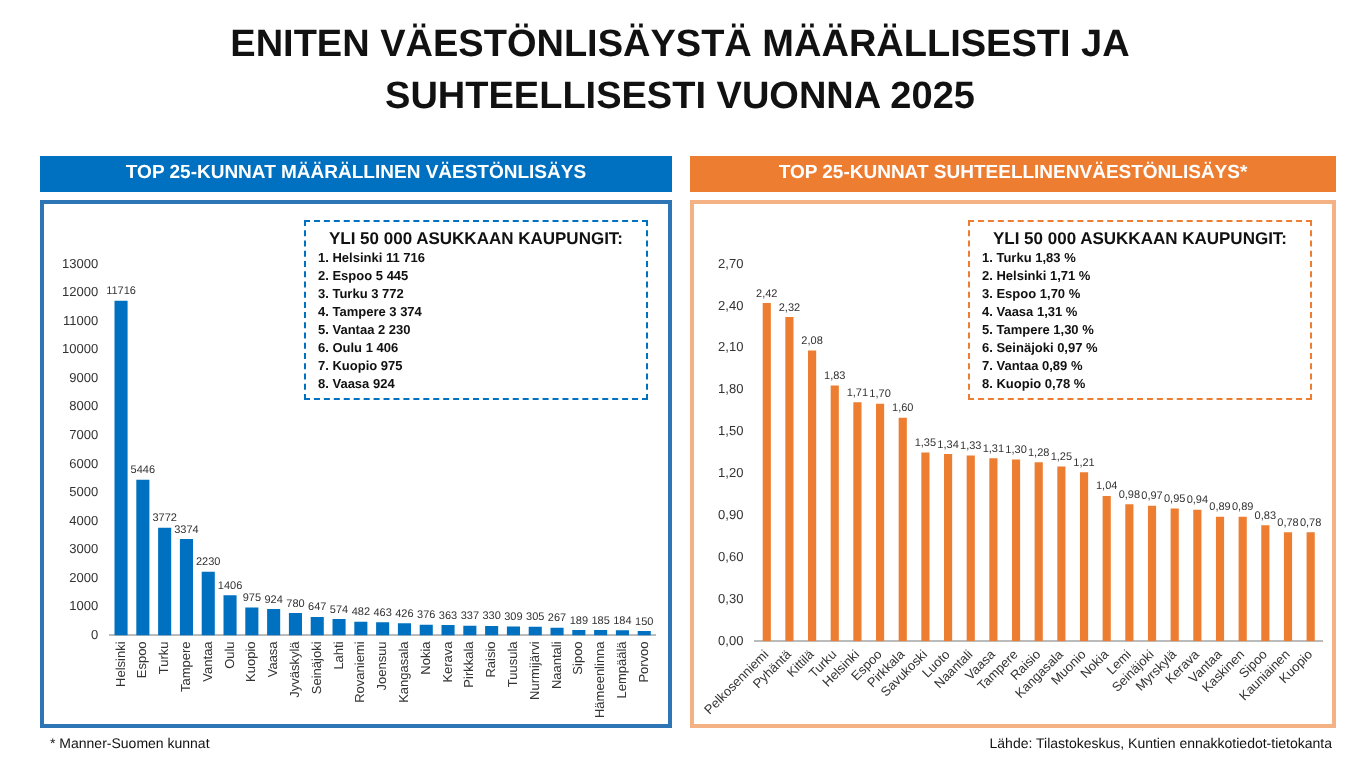  Describe the element at coordinates (1013, 174) in the screenshot. I see `chart-title: TOP 25-KUNNAT SUHTEELLINENVÄESTÖNLISÄYS*` at that location.